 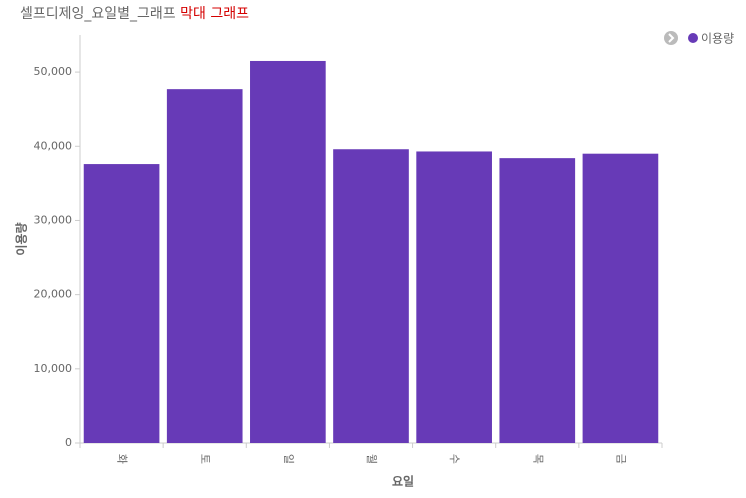 What do you see at coordinates (98, 14) in the screenshot?
I see `title-text: 셀프디제잉_요일별_그래프` at bounding box center [98, 14].